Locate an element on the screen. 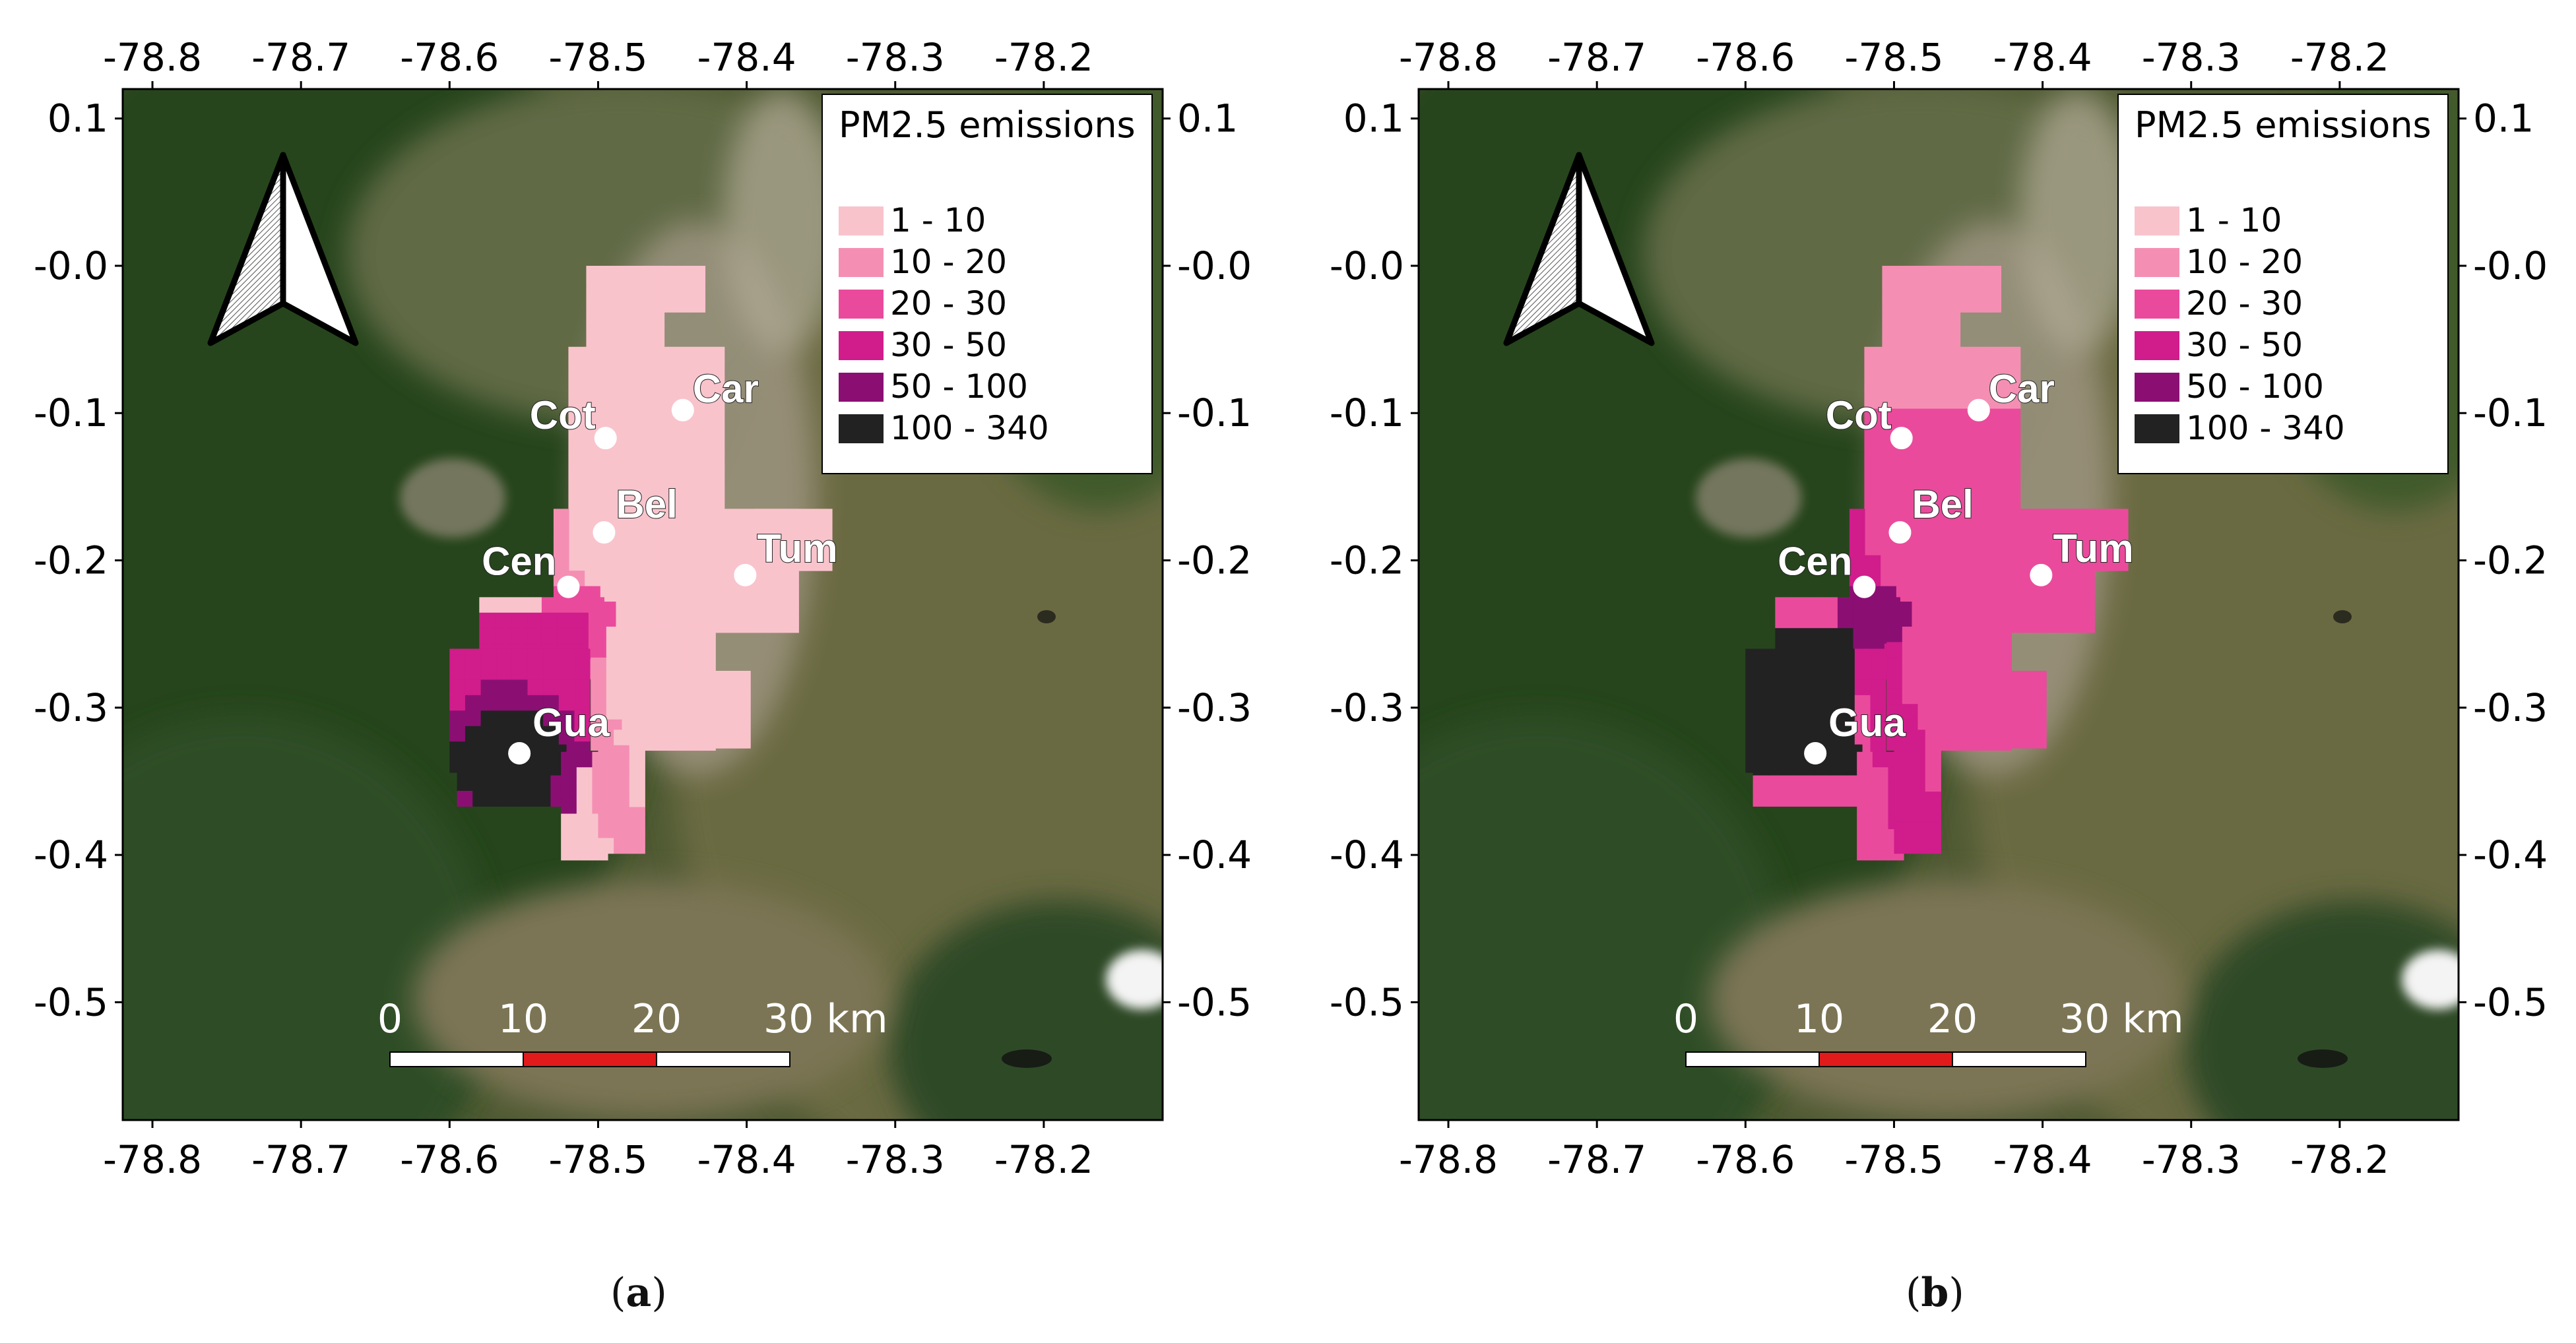  y-tick-label-right: -0.5 is located at coordinates (1214, 1002).